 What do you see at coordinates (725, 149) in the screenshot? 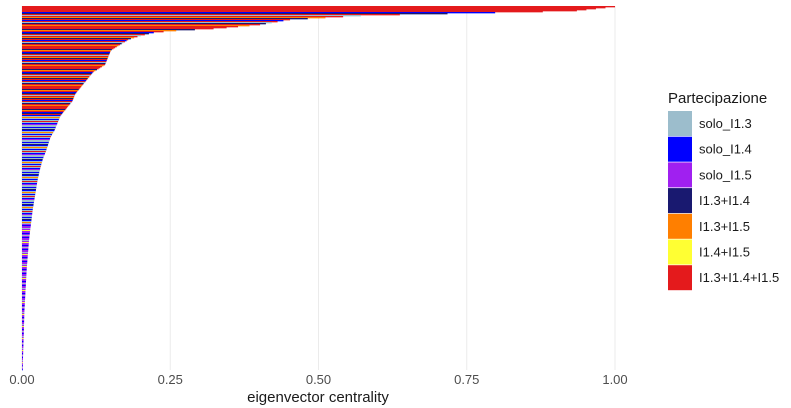
I see `legend-label: solo_I1.4` at bounding box center [725, 149].